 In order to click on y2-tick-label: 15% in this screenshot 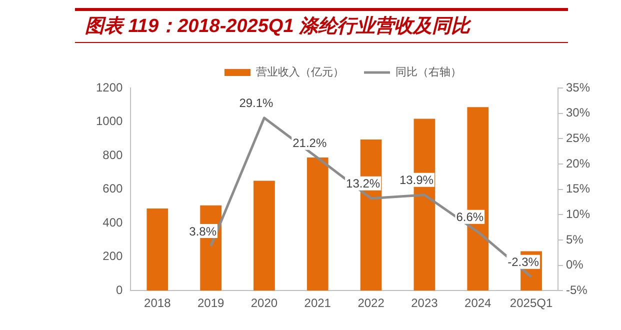, I will do `click(578, 189)`.